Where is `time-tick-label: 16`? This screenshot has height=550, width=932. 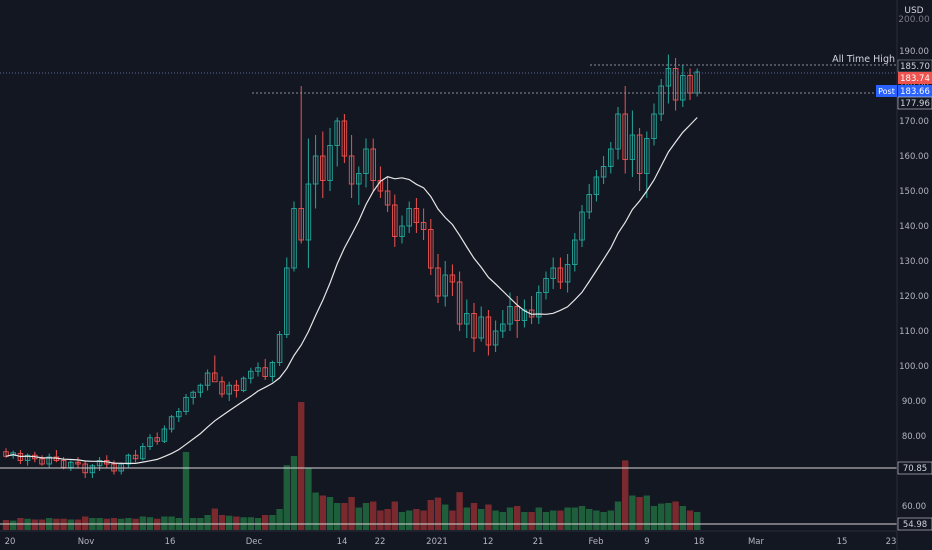 time-tick-label: 16 is located at coordinates (170, 542).